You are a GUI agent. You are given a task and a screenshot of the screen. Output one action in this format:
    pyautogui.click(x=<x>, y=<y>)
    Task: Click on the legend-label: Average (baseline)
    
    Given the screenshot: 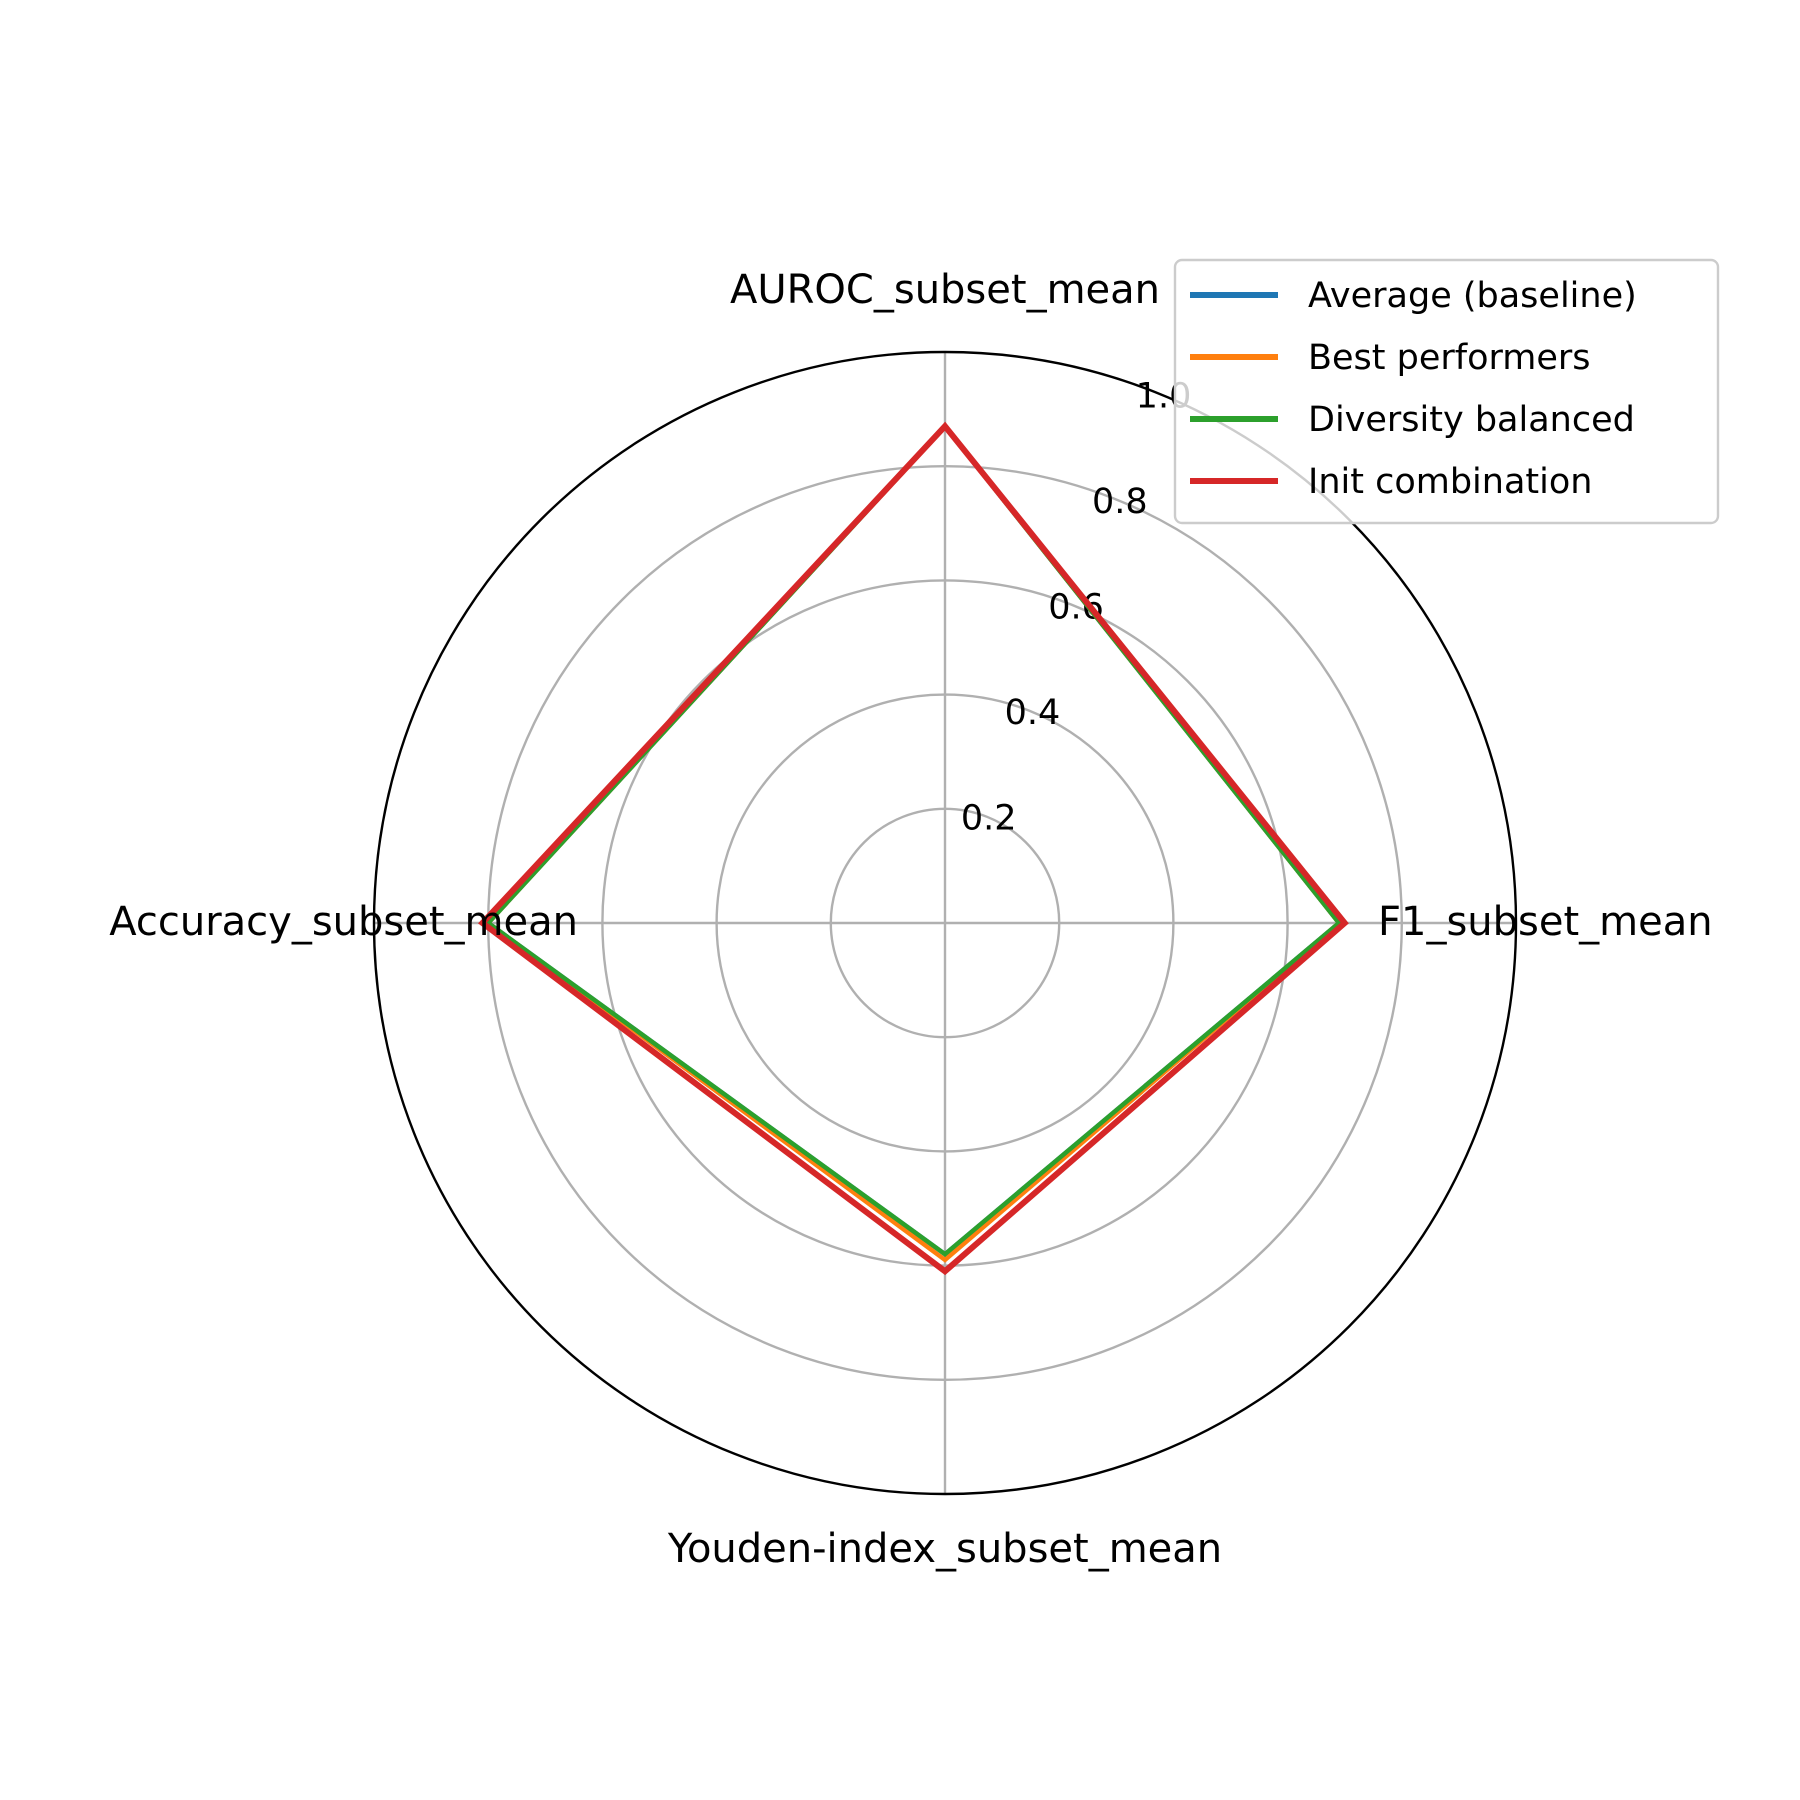 What is the action you would take?
    pyautogui.click(x=1472, y=296)
    